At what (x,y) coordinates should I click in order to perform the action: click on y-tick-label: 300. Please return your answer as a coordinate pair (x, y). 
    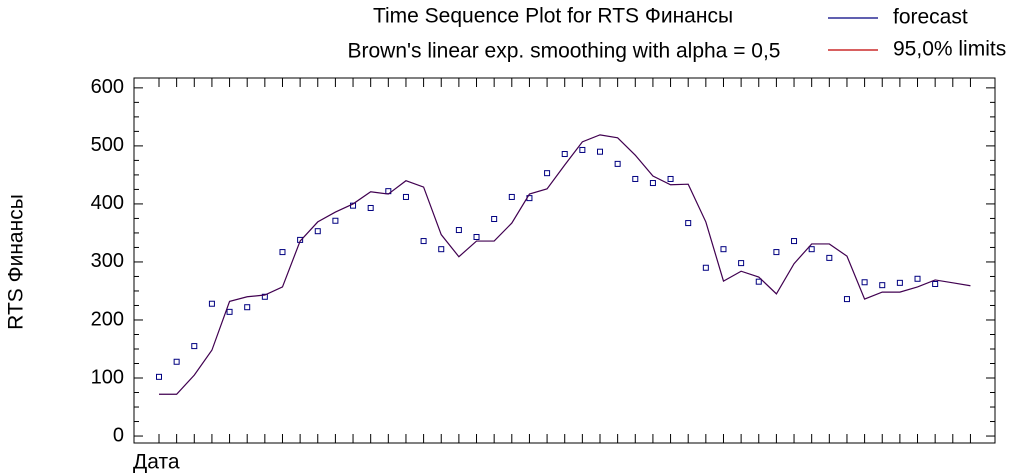
    Looking at the image, I should click on (107, 261).